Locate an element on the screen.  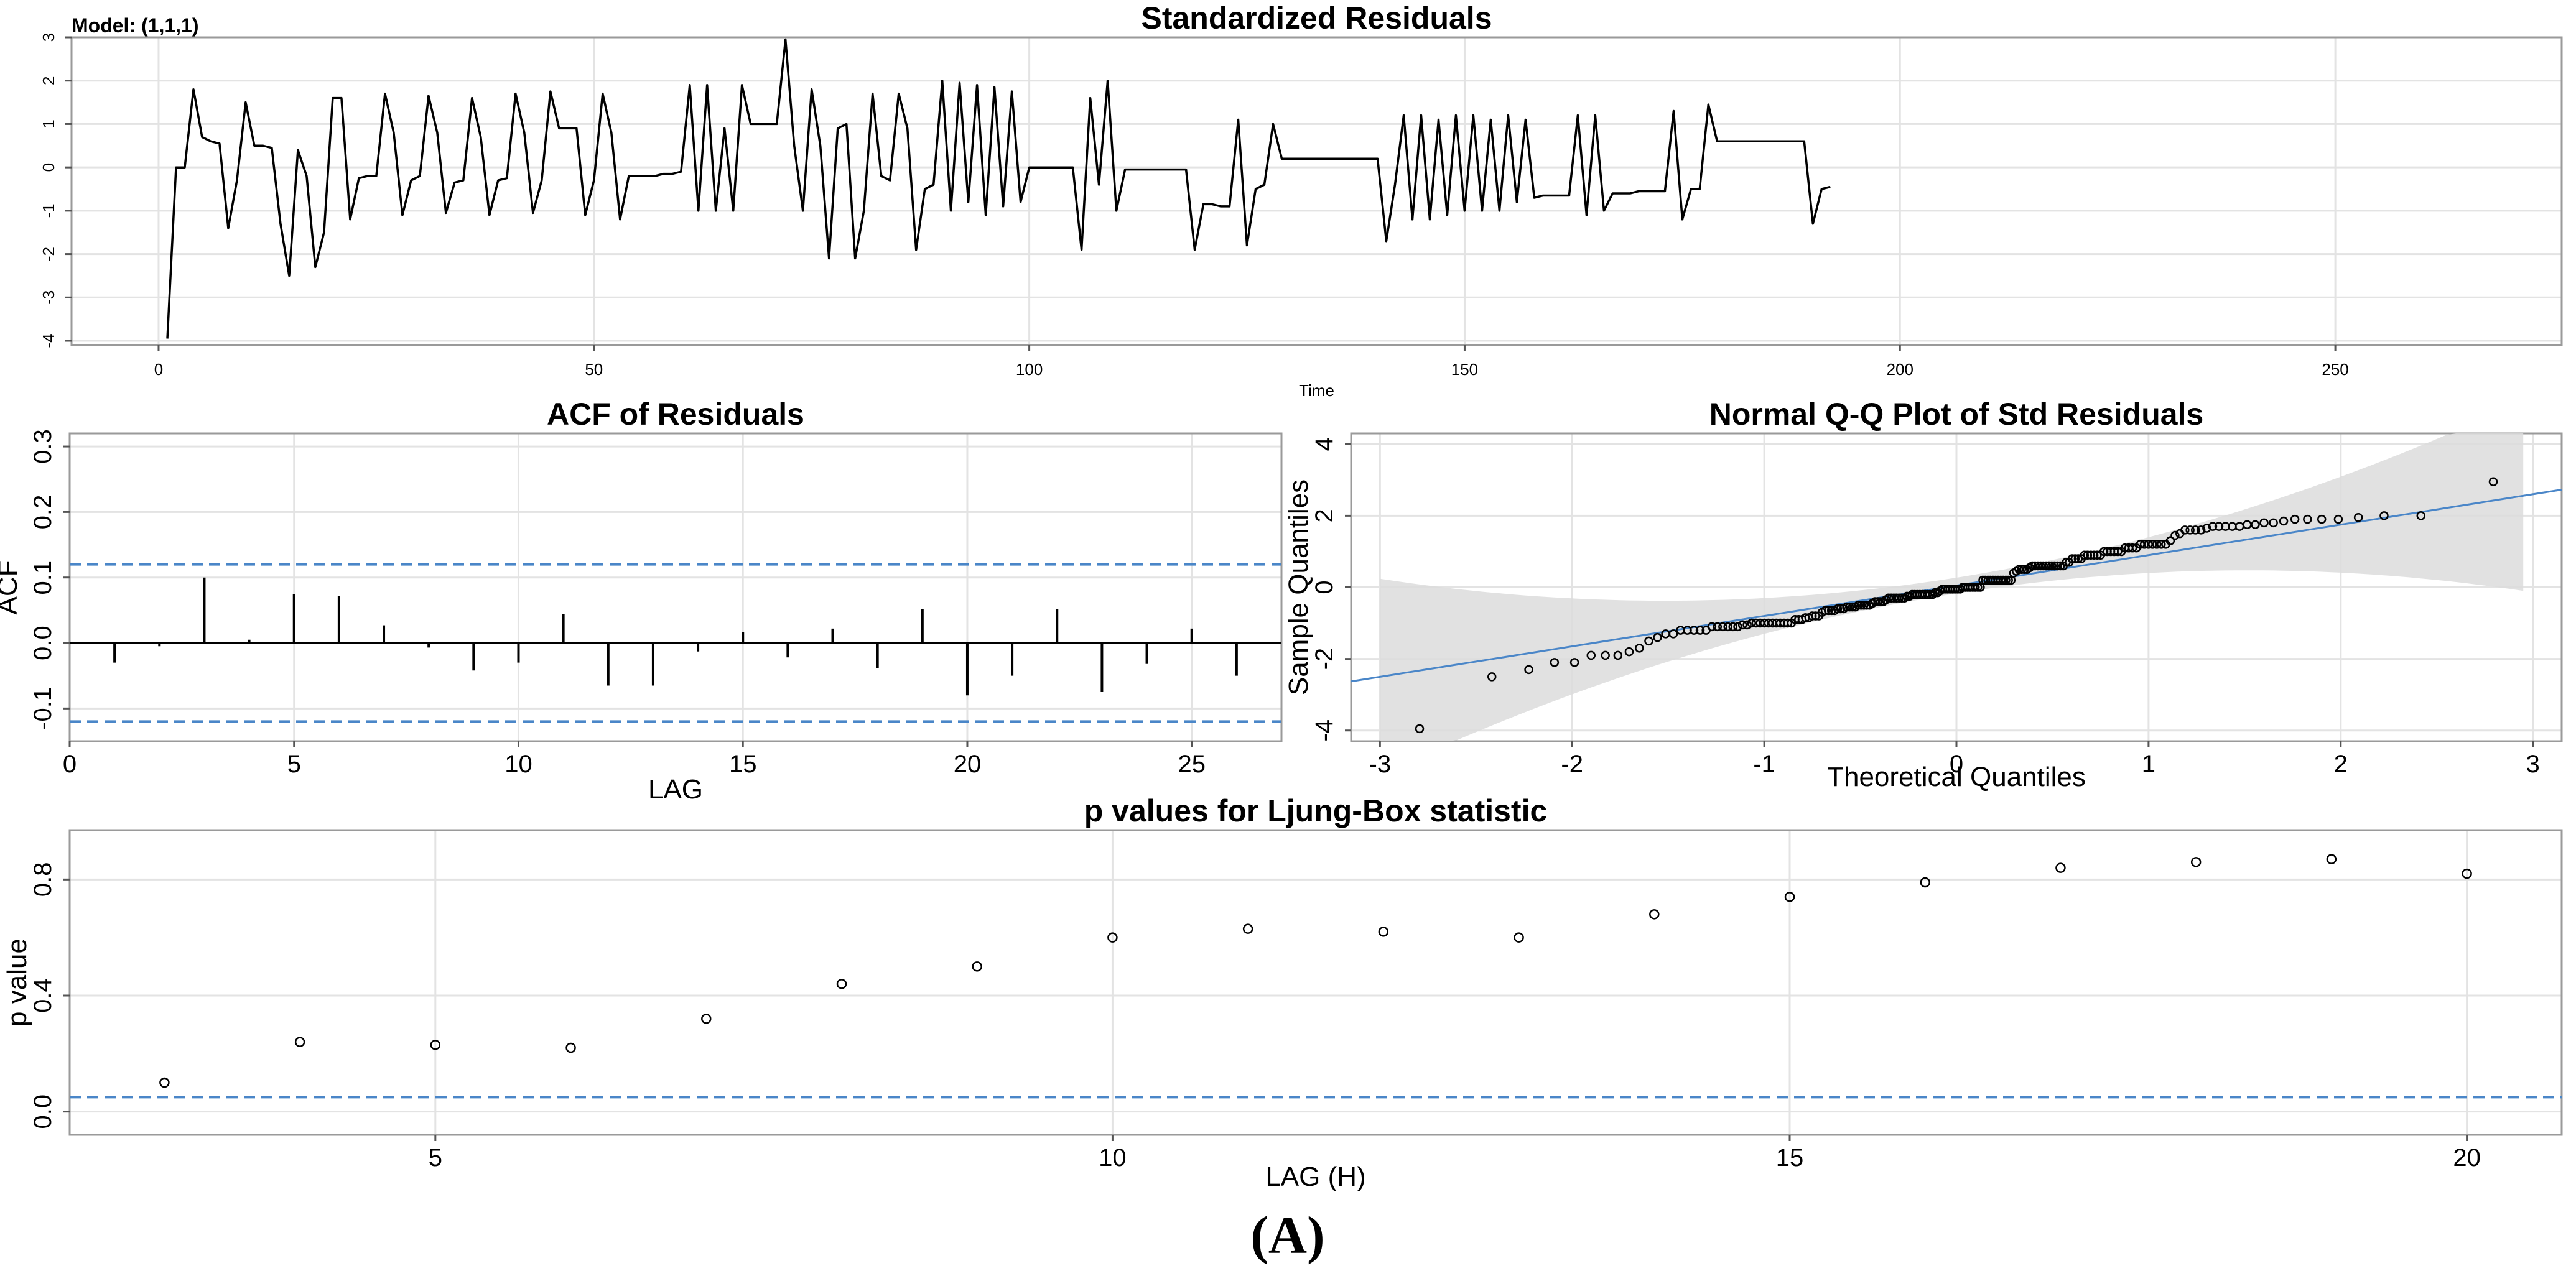
y-tick-label: 0.1 is located at coordinates (43, 577).